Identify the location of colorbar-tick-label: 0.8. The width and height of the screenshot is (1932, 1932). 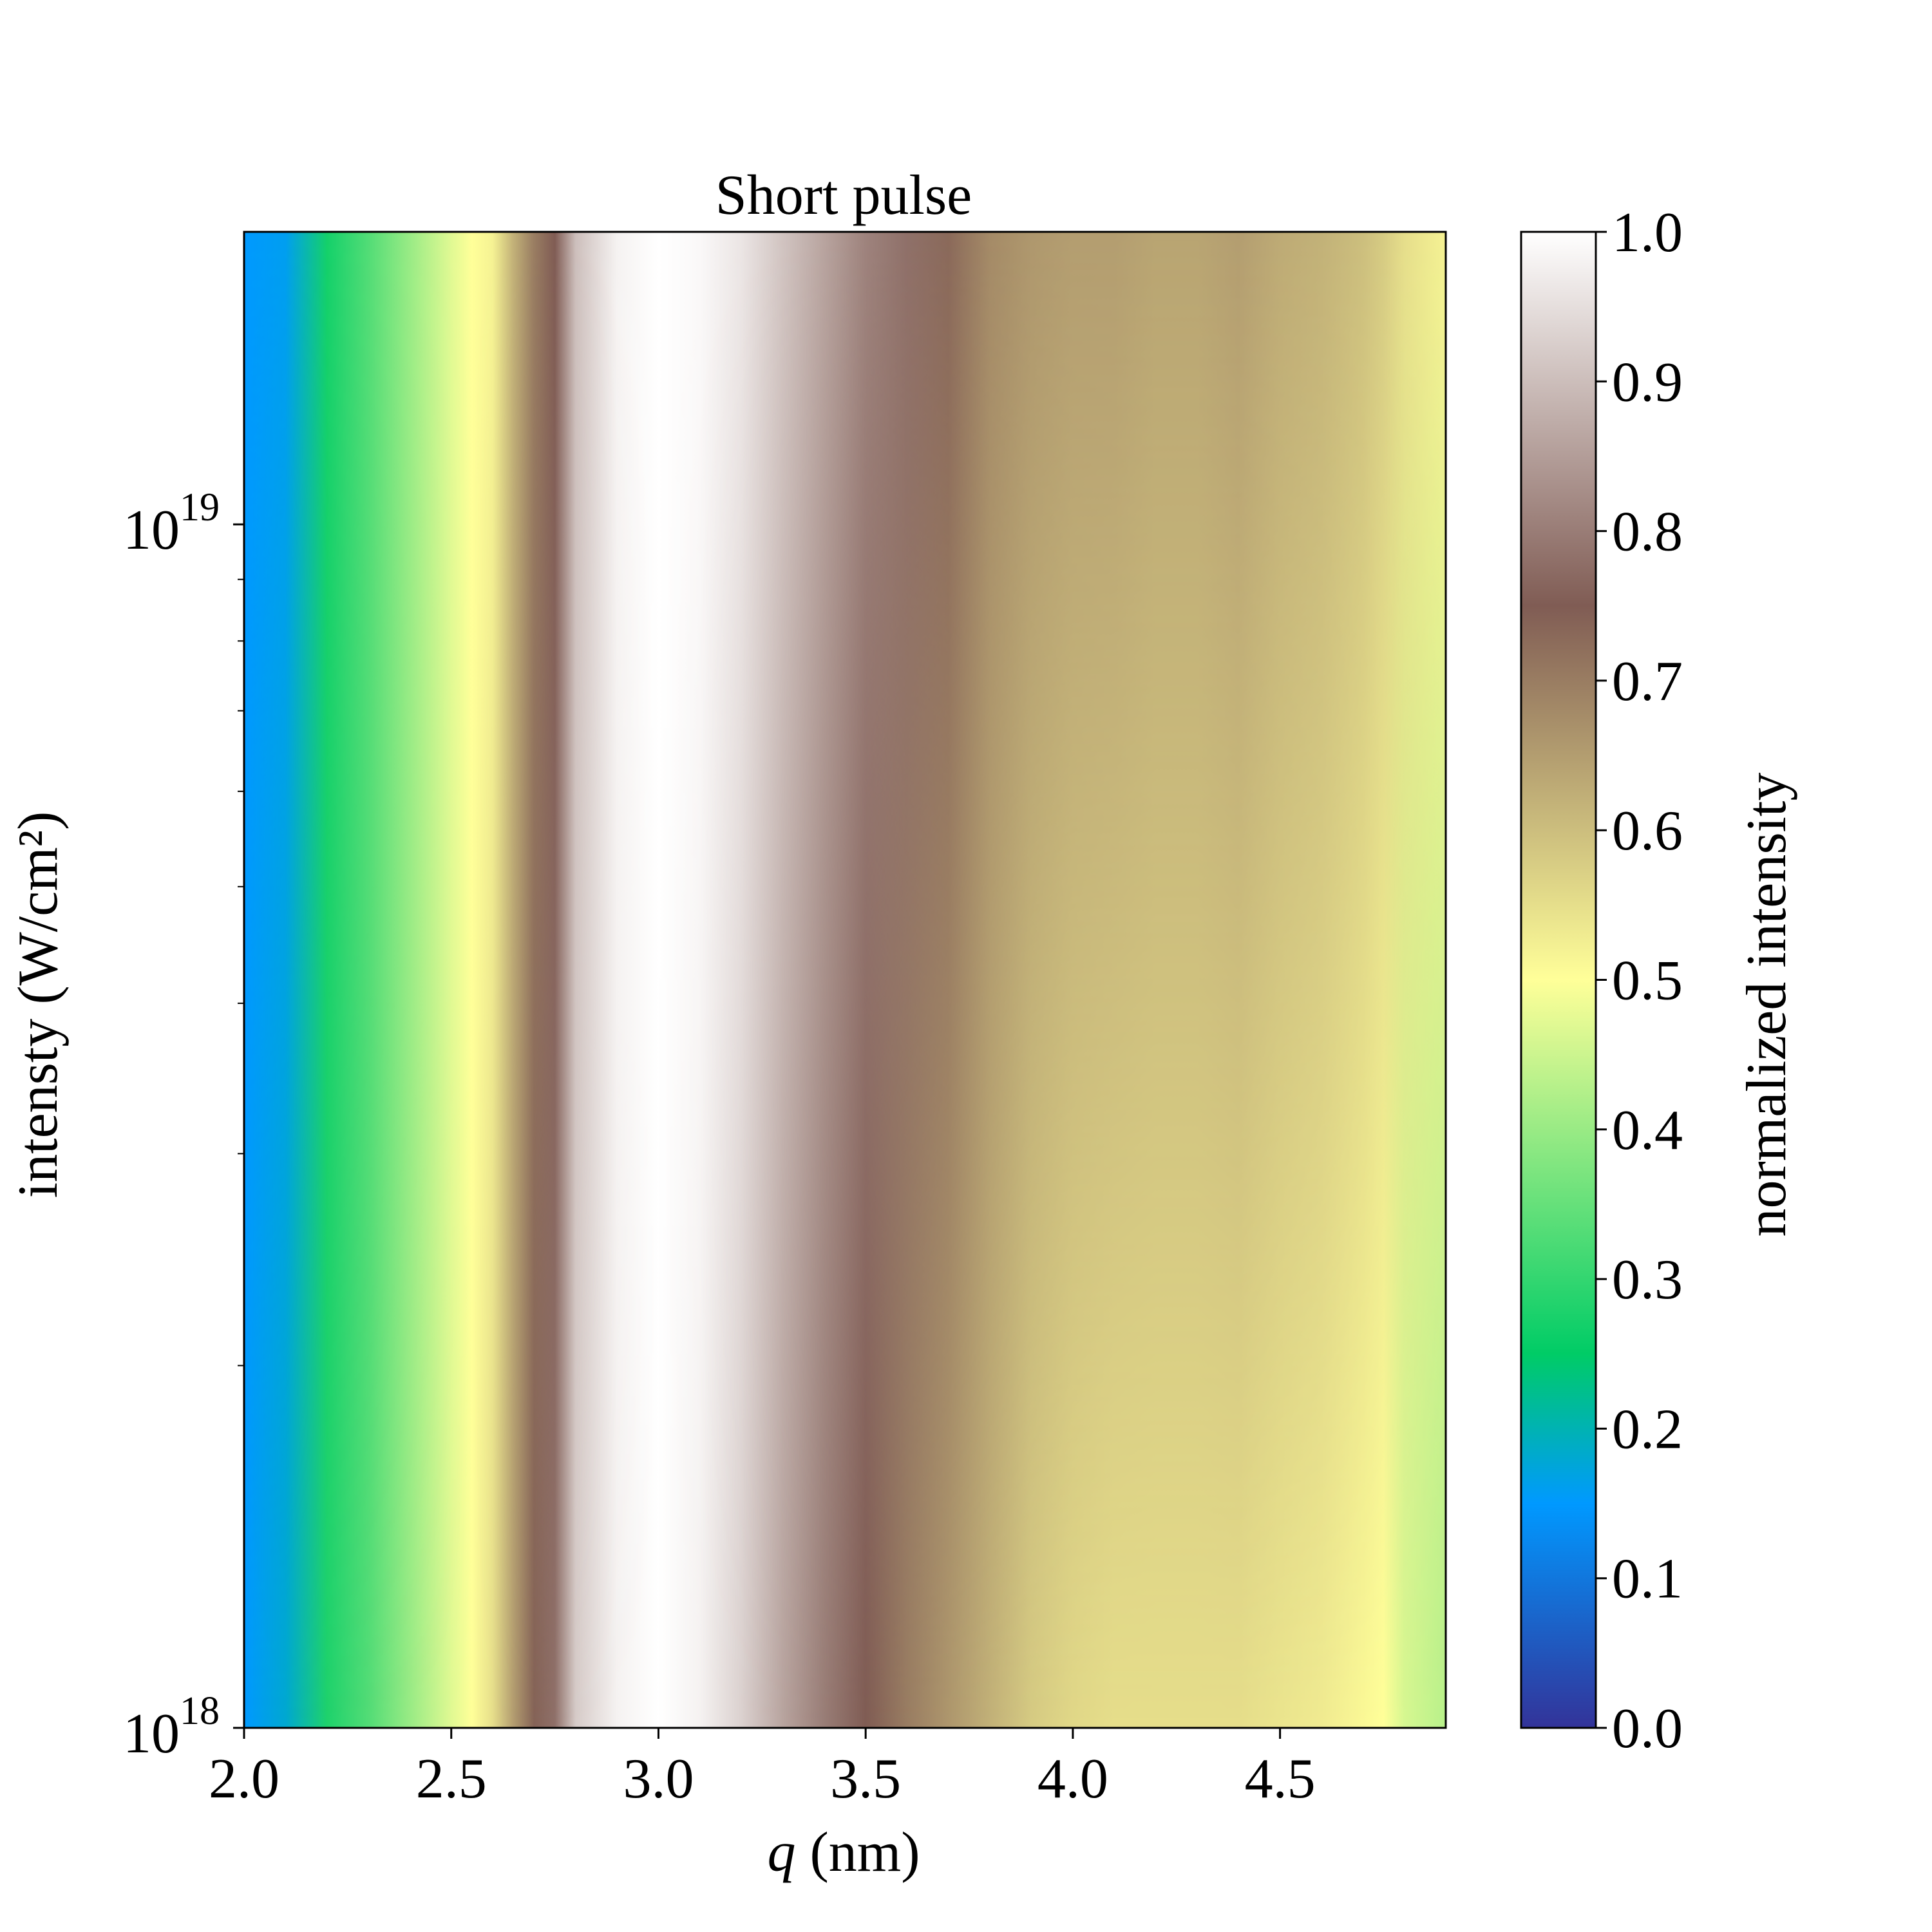
(1647, 532).